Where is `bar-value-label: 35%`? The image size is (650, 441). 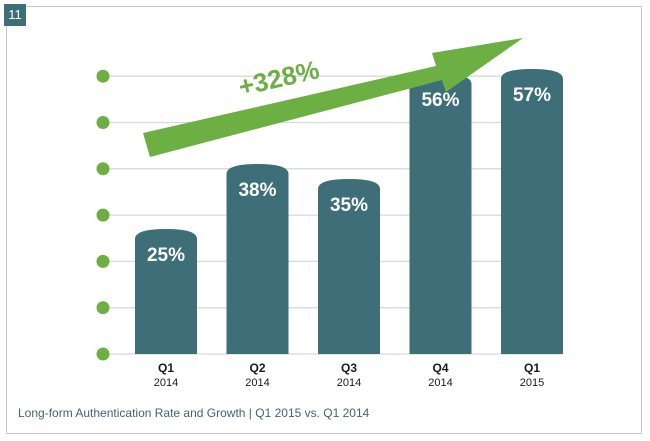 bar-value-label: 35% is located at coordinates (349, 205).